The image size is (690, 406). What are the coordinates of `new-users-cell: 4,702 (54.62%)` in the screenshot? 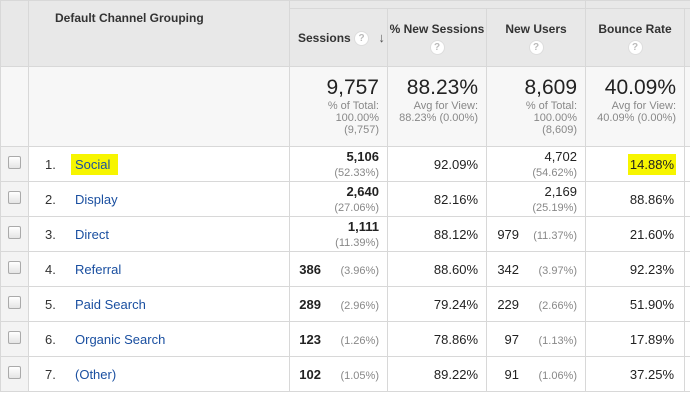 It's located at (536, 164).